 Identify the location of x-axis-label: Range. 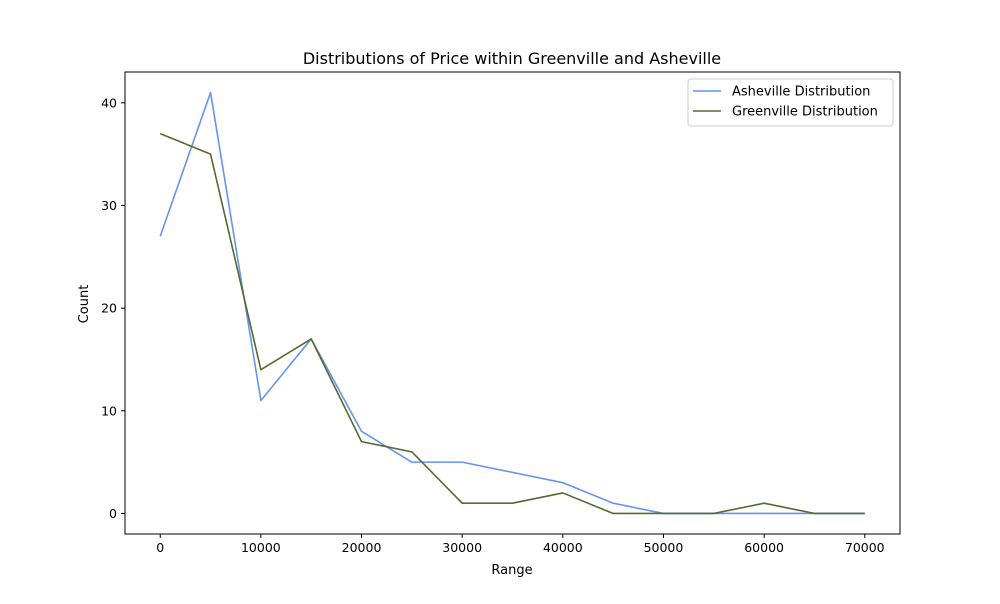
(511, 570).